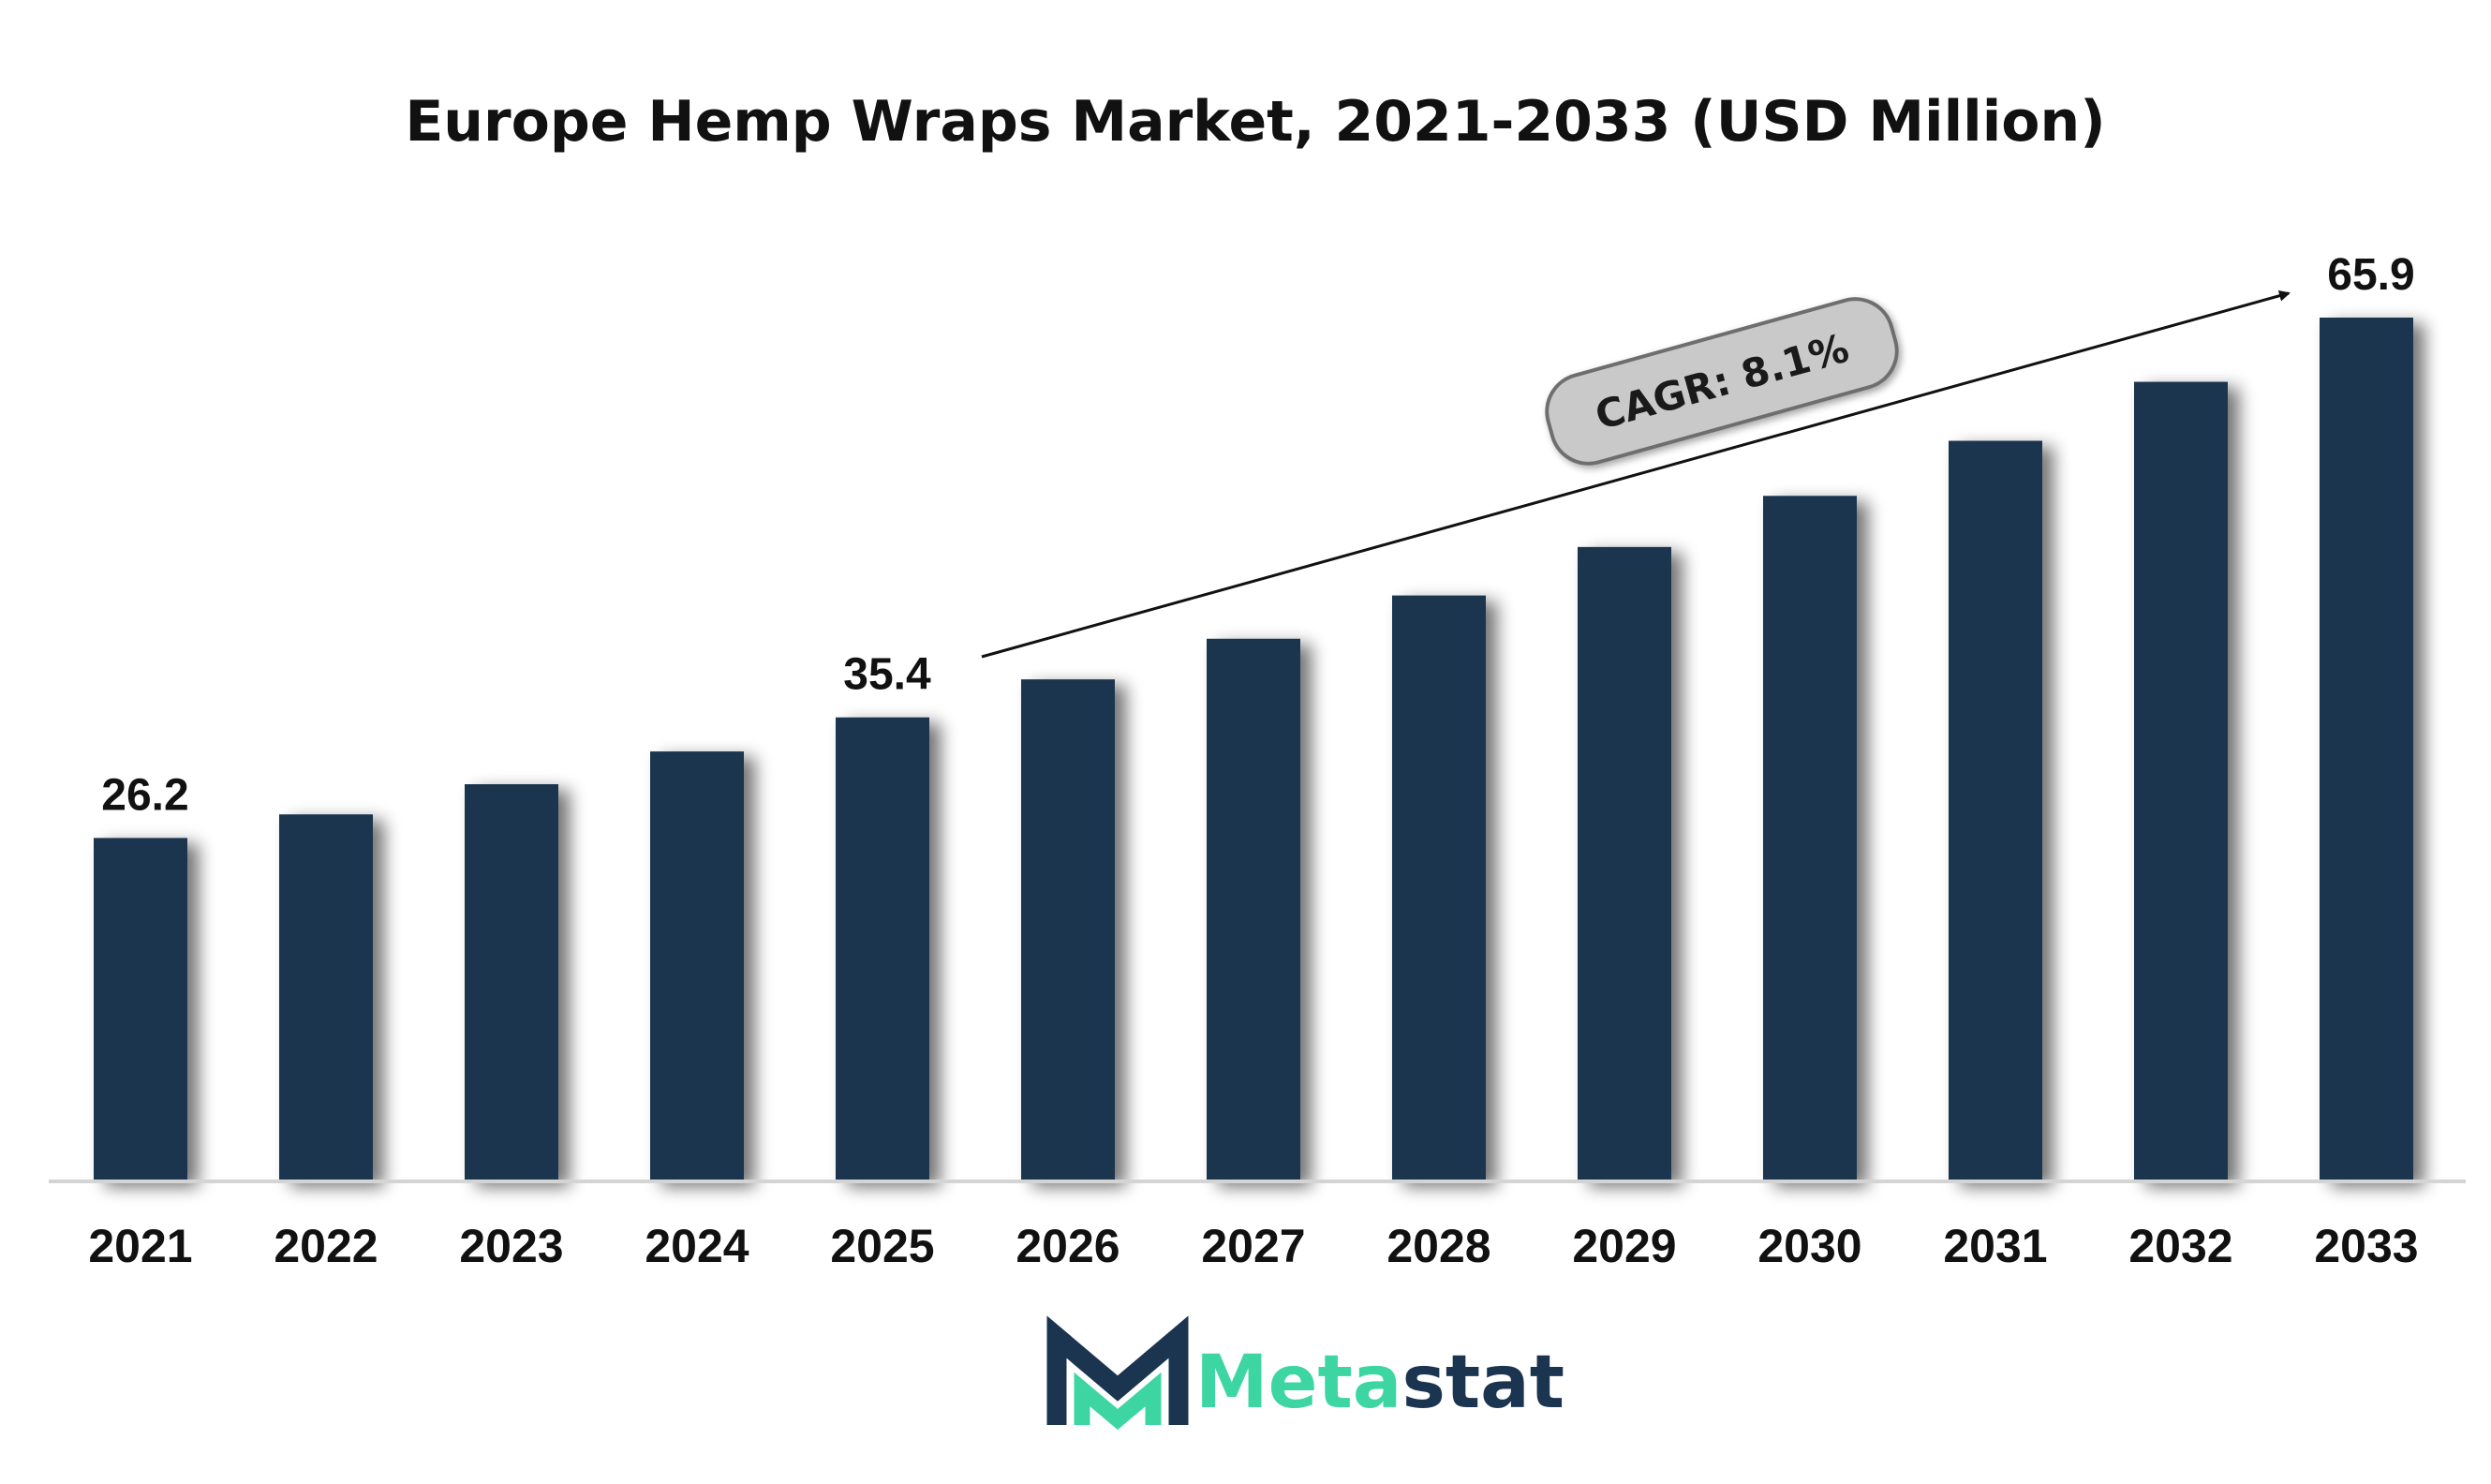 This screenshot has height=1484, width=2491. I want to click on bar-2026, so click(1068, 930).